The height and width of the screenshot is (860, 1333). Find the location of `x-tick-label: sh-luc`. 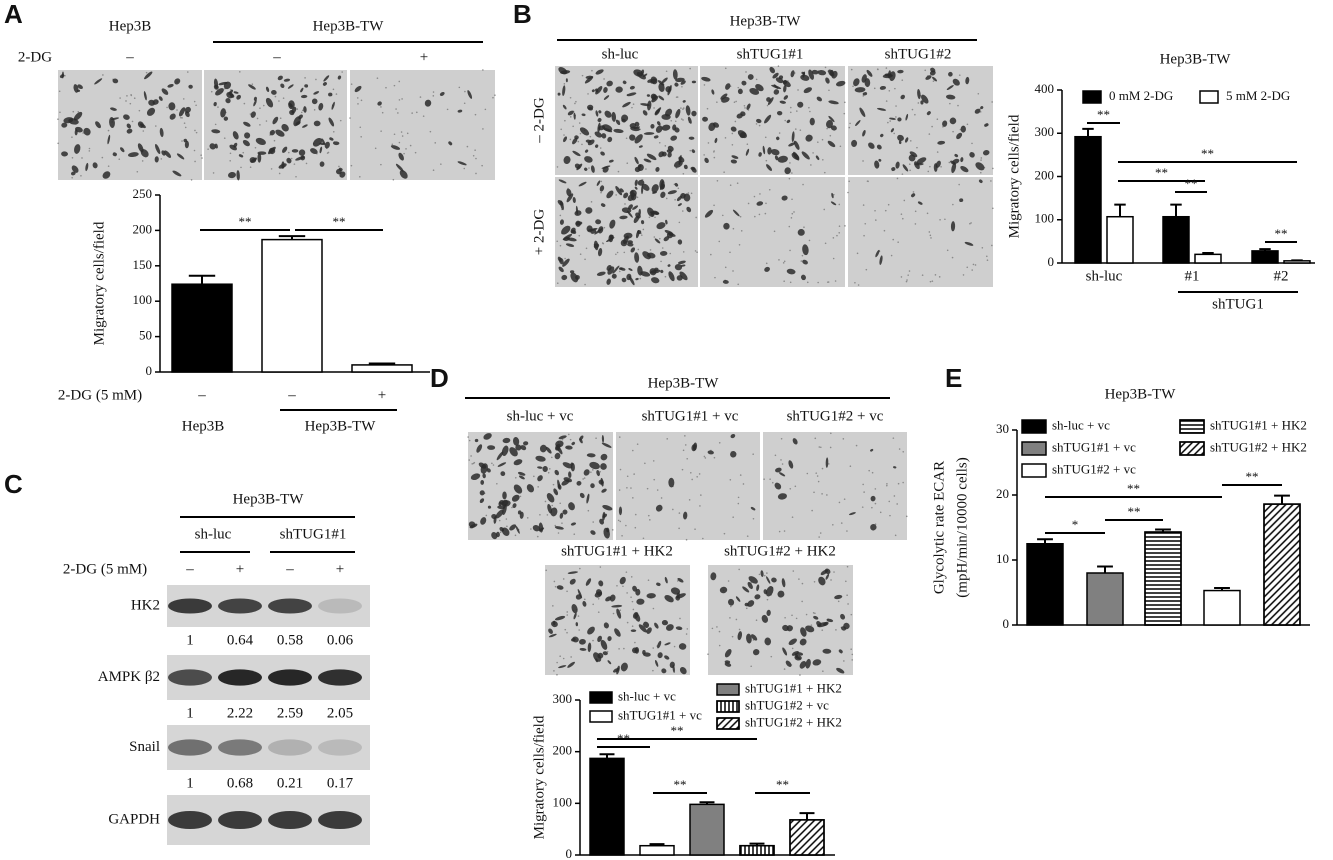

x-tick-label: sh-luc is located at coordinates (1104, 276).